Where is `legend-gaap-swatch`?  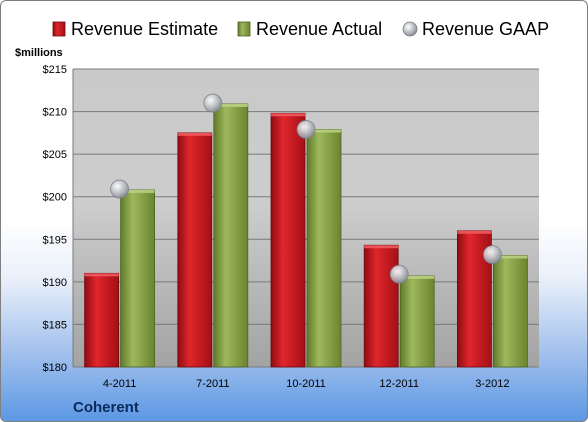
legend-gaap-swatch is located at coordinates (410, 29).